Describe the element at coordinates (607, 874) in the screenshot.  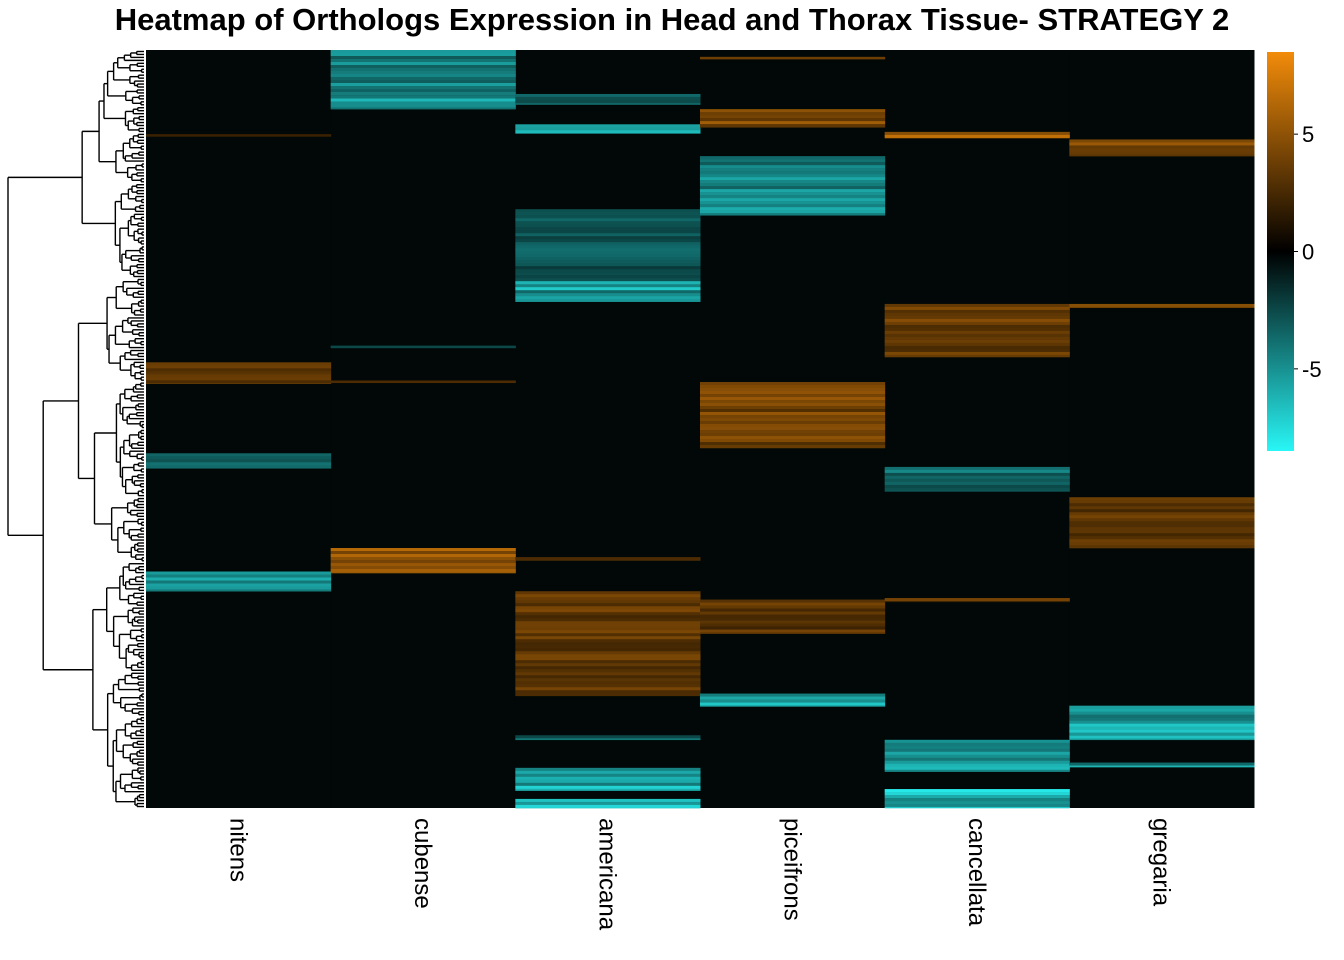
I see `column-label-americana: americana` at that location.